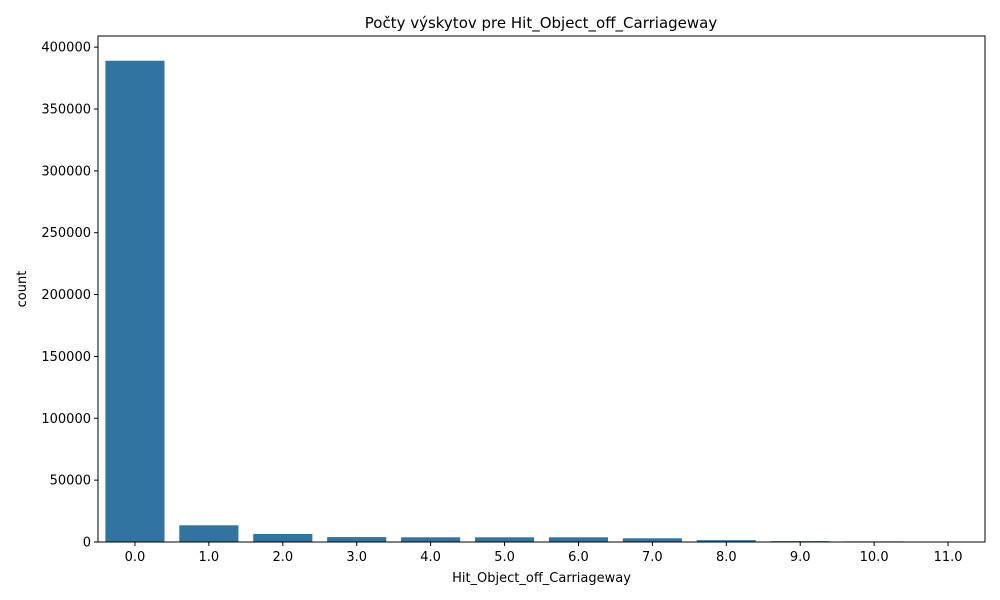 This screenshot has width=1000, height=600. Describe the element at coordinates (726, 557) in the screenshot. I see `x-tick-label: 8.0` at that location.